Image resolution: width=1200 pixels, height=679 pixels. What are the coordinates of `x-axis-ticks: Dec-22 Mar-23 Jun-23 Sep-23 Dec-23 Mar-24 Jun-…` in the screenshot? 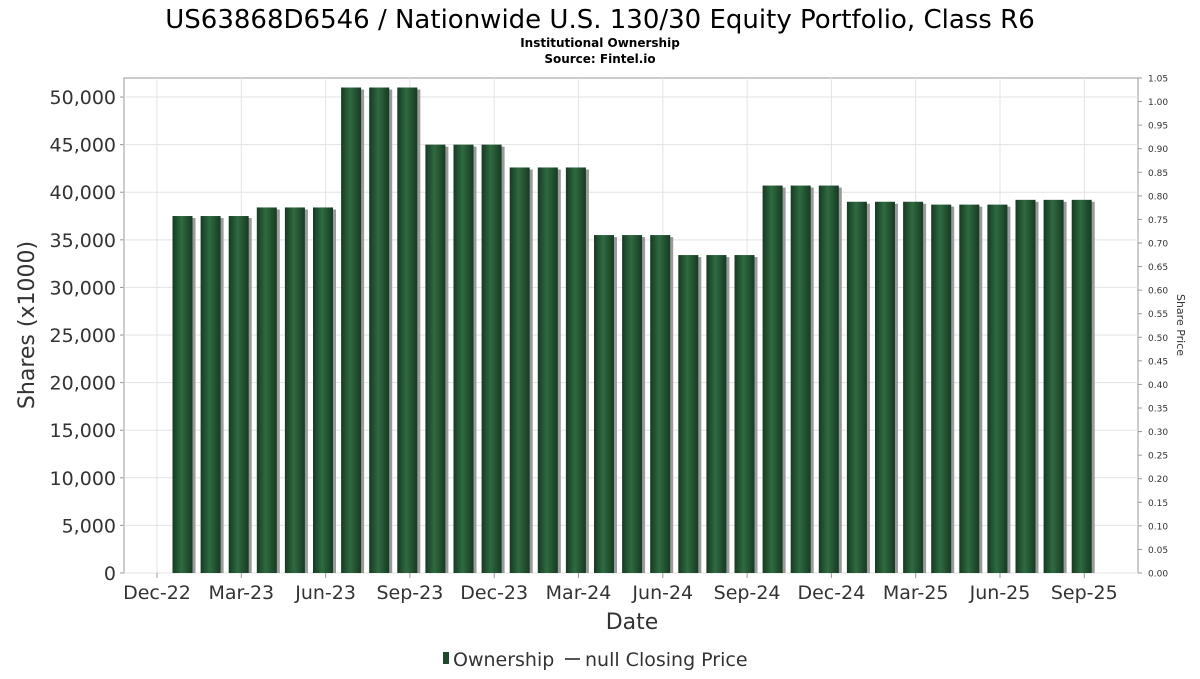 It's located at (620, 588).